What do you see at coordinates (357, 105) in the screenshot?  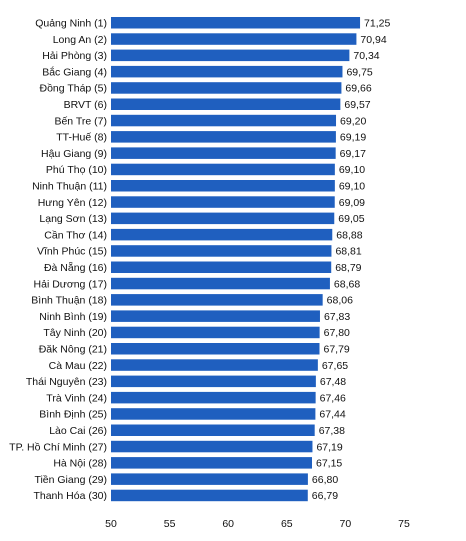 I see `value-label: 69,57` at bounding box center [357, 105].